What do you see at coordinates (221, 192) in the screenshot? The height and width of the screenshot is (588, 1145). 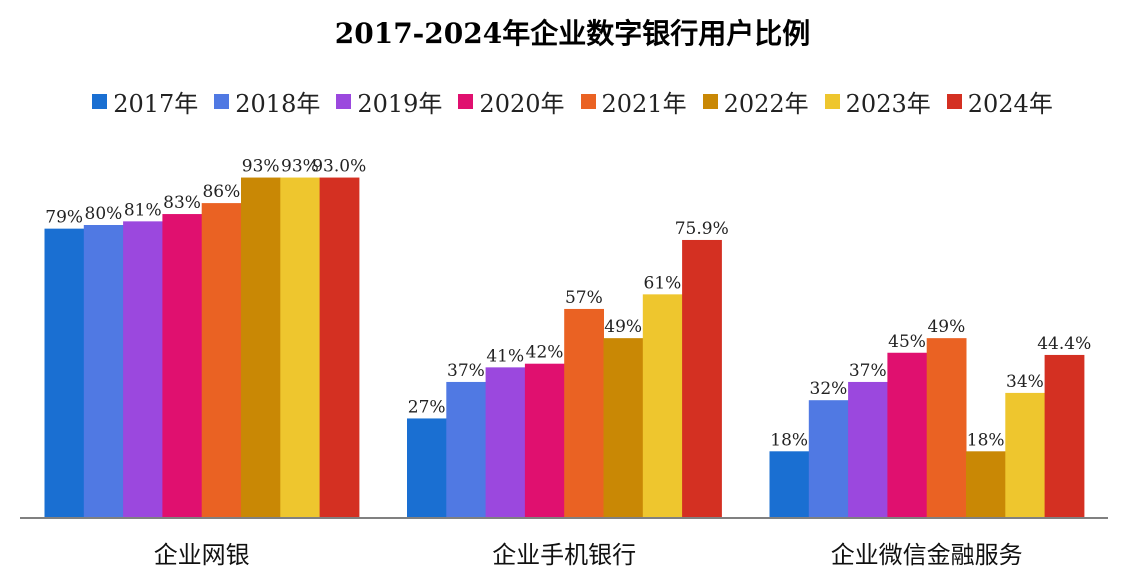 I see `data-label: 86%` at bounding box center [221, 192].